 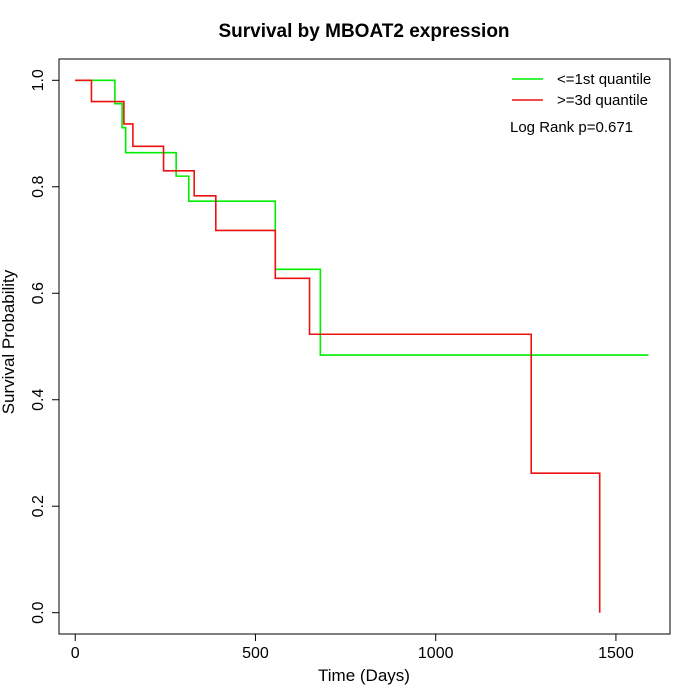 What do you see at coordinates (364, 675) in the screenshot?
I see `x-axis-label: Time (Days)` at bounding box center [364, 675].